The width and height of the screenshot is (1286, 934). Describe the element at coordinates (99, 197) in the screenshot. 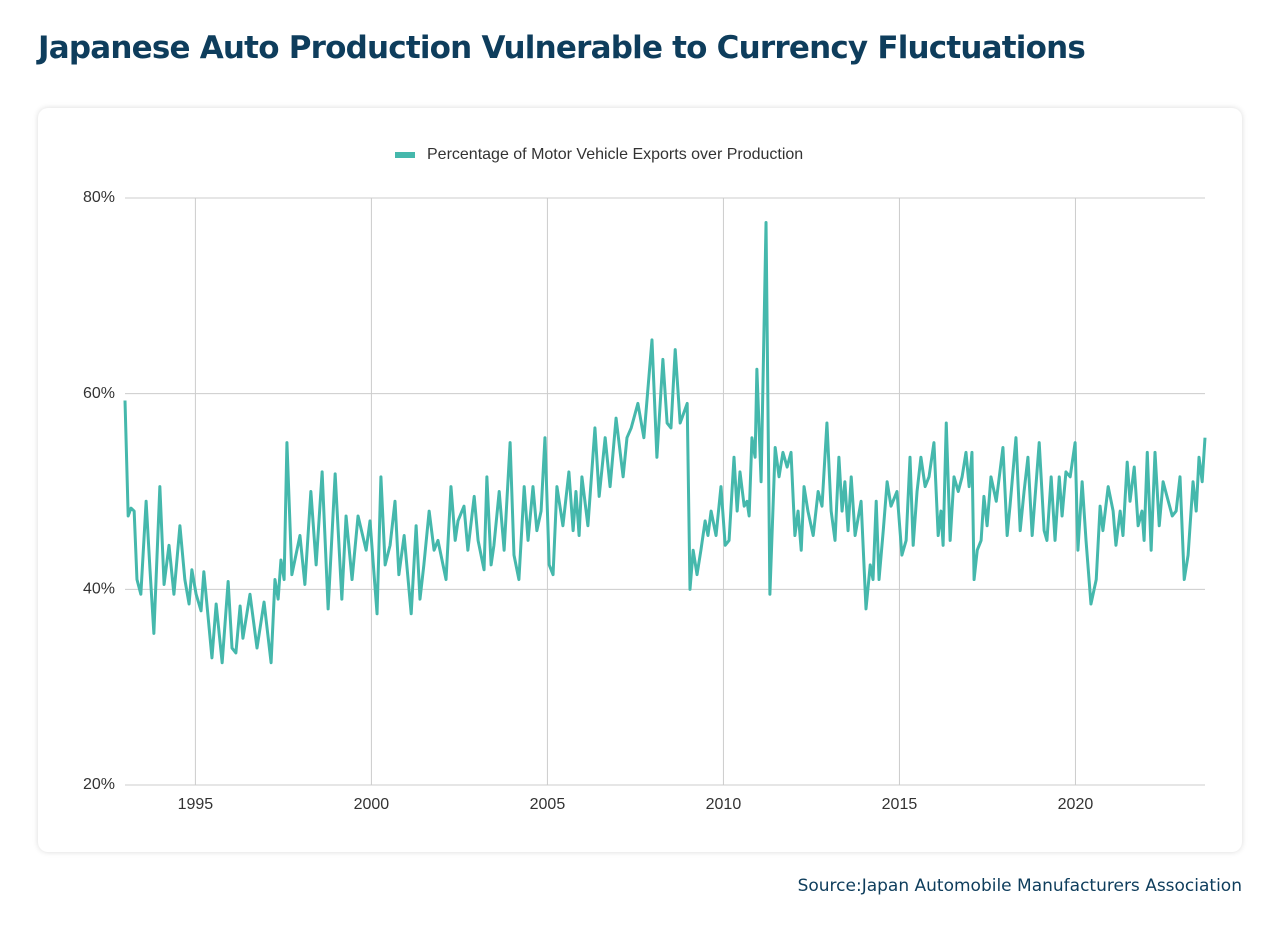

I see `y-tick-label: 80%` at that location.